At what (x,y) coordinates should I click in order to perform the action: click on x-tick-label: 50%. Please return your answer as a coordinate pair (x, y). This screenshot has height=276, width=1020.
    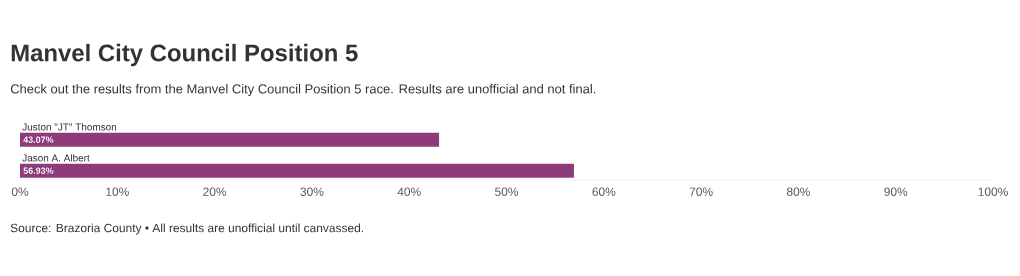
    Looking at the image, I should click on (507, 191).